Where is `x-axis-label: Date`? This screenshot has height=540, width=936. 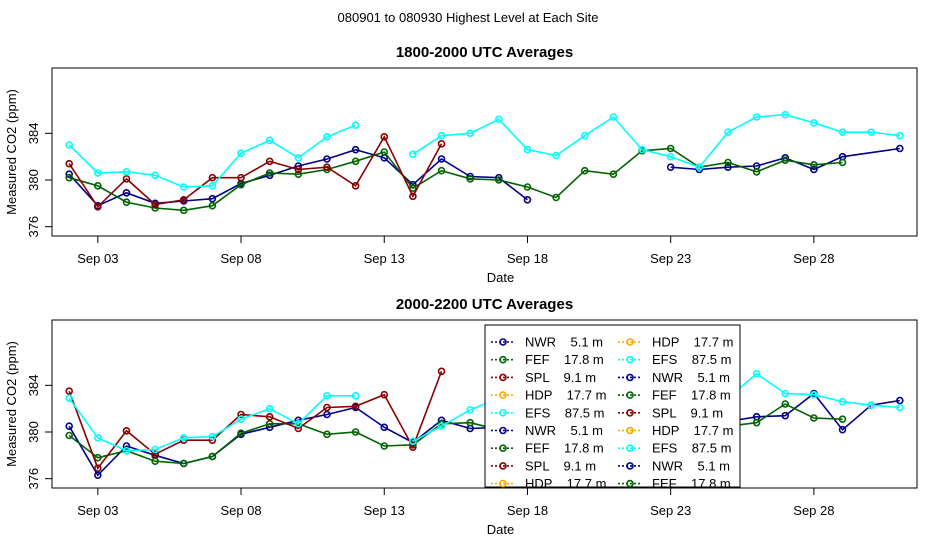
x-axis-label: Date is located at coordinates (500, 529).